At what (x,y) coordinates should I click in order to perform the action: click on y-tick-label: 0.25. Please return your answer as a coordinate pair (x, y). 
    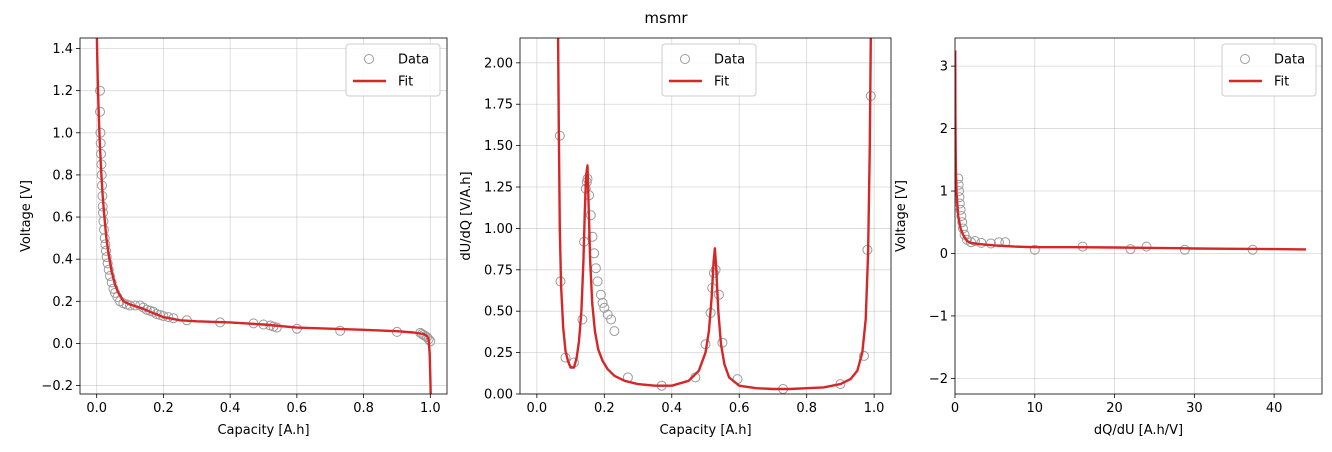
    Looking at the image, I should click on (498, 353).